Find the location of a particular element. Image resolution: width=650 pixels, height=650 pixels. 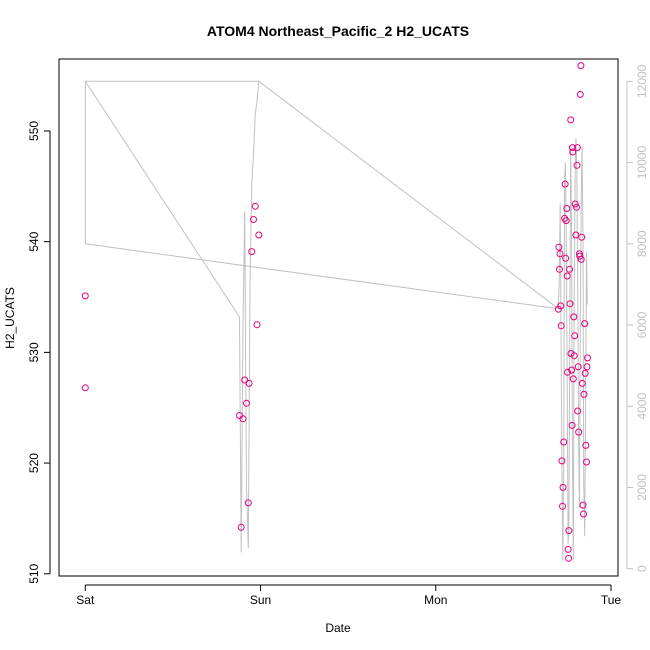

right-y-tick-label: 2000 is located at coordinates (642, 487).